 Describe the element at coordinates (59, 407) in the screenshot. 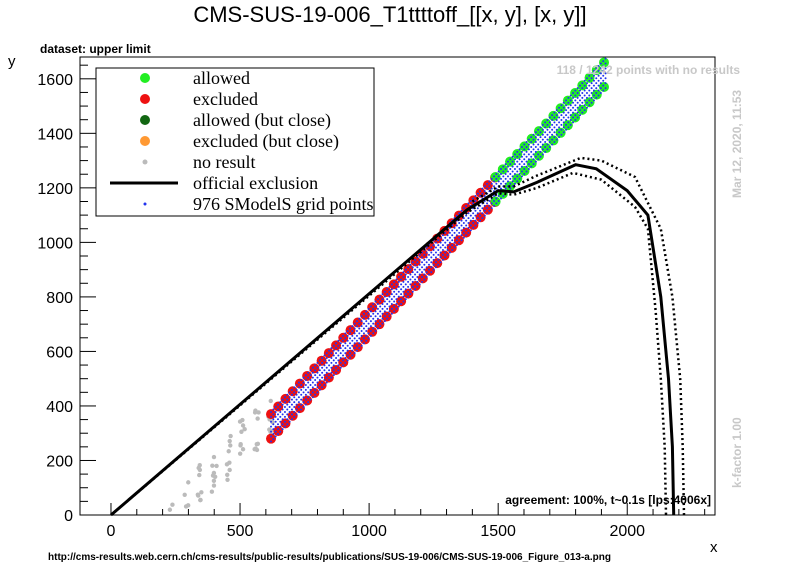

I see `y-tick-label: 400` at that location.